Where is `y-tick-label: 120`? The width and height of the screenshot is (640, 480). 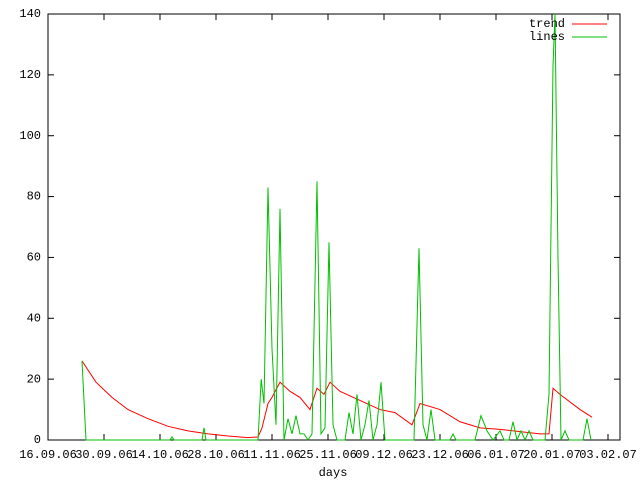 y-tick-label: 120 is located at coordinates (30, 75).